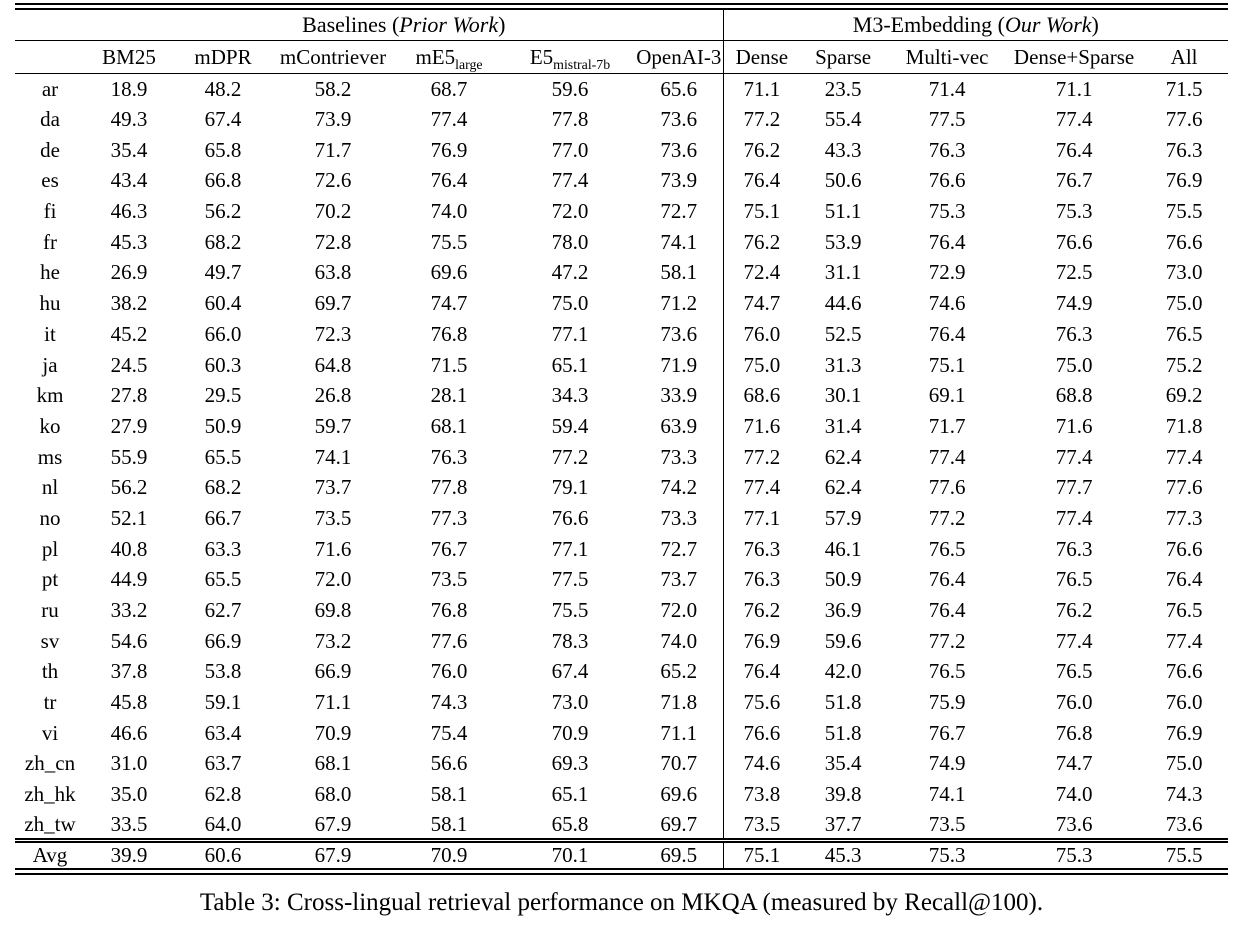 The height and width of the screenshot is (933, 1243). I want to click on corner-cell, so click(50, 57).